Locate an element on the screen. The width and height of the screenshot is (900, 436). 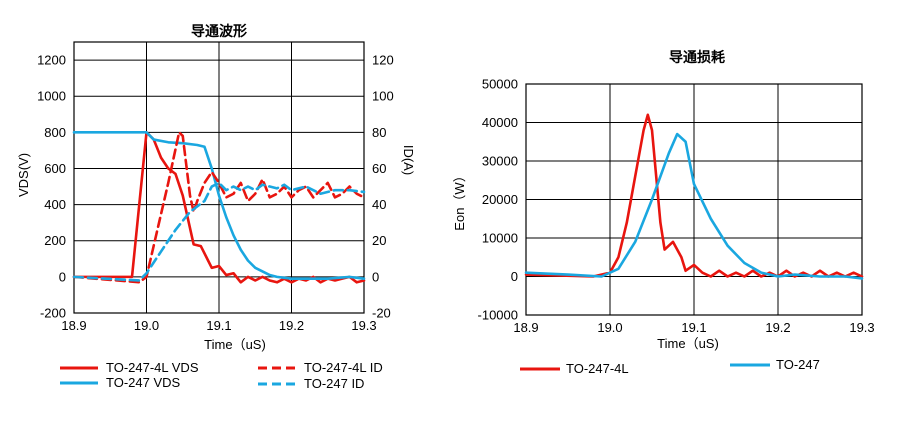
chart2-series-to-247-4l is located at coordinates (694, 195).